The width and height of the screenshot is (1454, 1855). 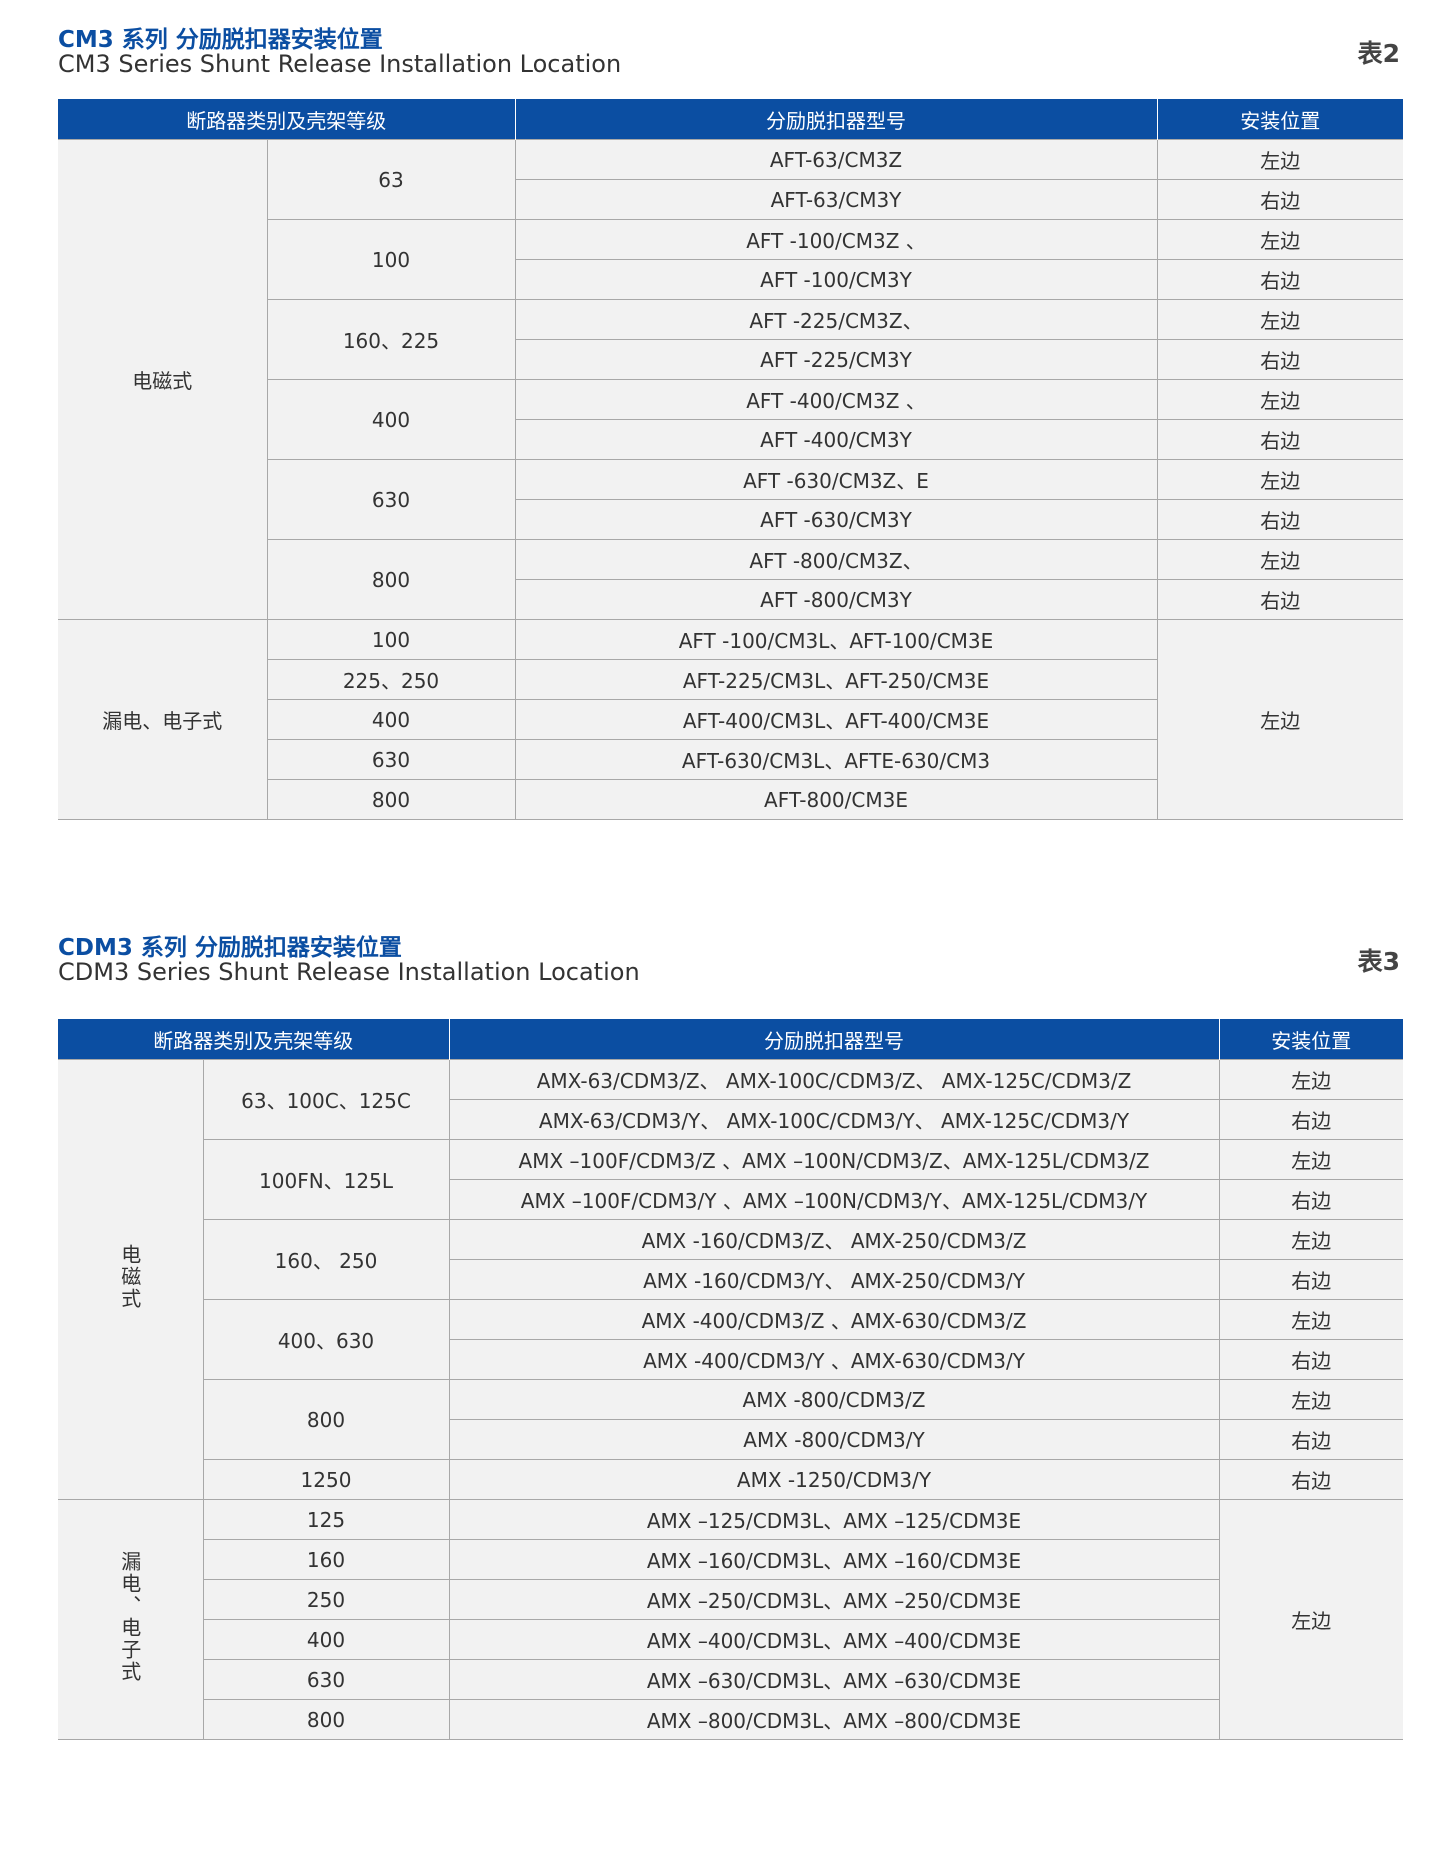 What do you see at coordinates (834, 1319) in the screenshot?
I see `model-cell: AMX -400/CDM3/Z 、AMX-630/CDM3/Z` at bounding box center [834, 1319].